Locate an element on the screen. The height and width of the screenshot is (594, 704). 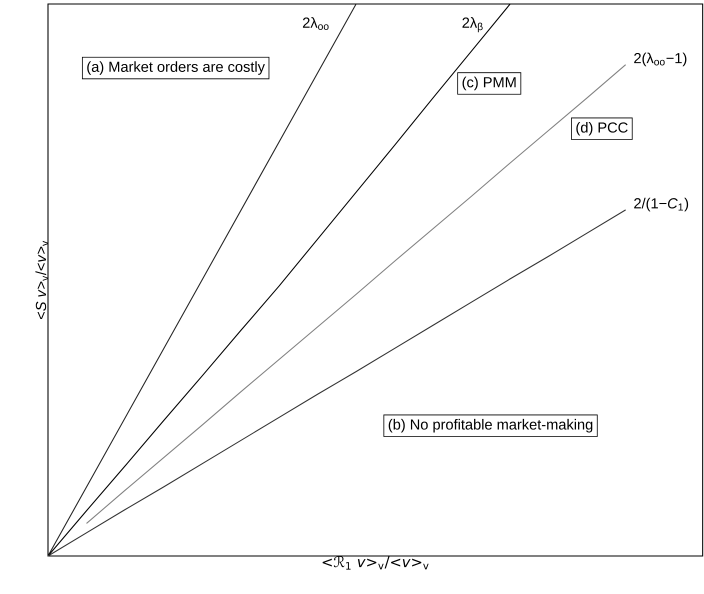
annotation: (d) PCC is located at coordinates (602, 129).